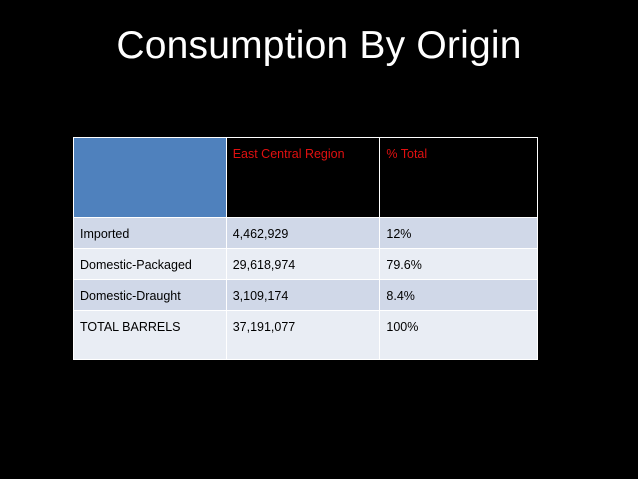 This screenshot has height=479, width=638. I want to click on row-value: 37,191,077, so click(303, 335).